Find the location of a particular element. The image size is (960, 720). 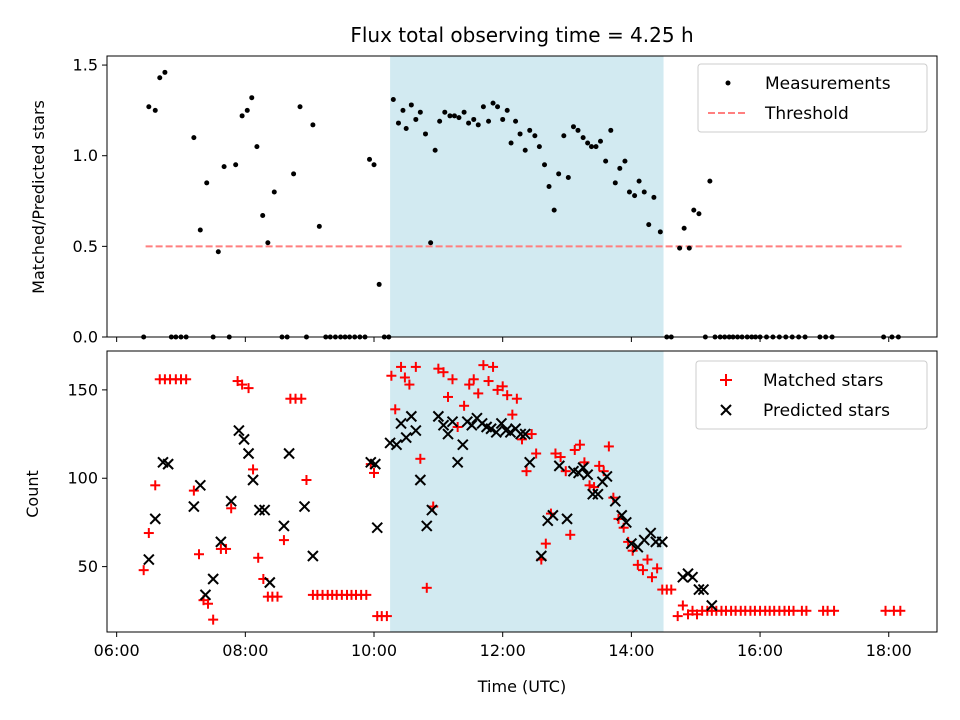

y-tick-label: 0.5 is located at coordinates (85, 246).